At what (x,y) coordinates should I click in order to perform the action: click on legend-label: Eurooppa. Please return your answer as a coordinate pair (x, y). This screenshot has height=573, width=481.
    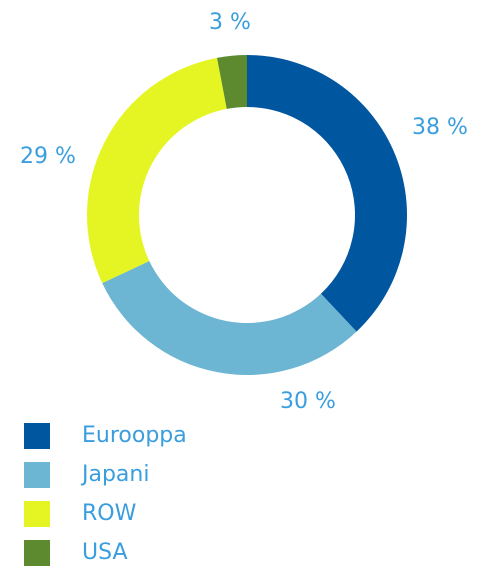
    Looking at the image, I should click on (134, 435).